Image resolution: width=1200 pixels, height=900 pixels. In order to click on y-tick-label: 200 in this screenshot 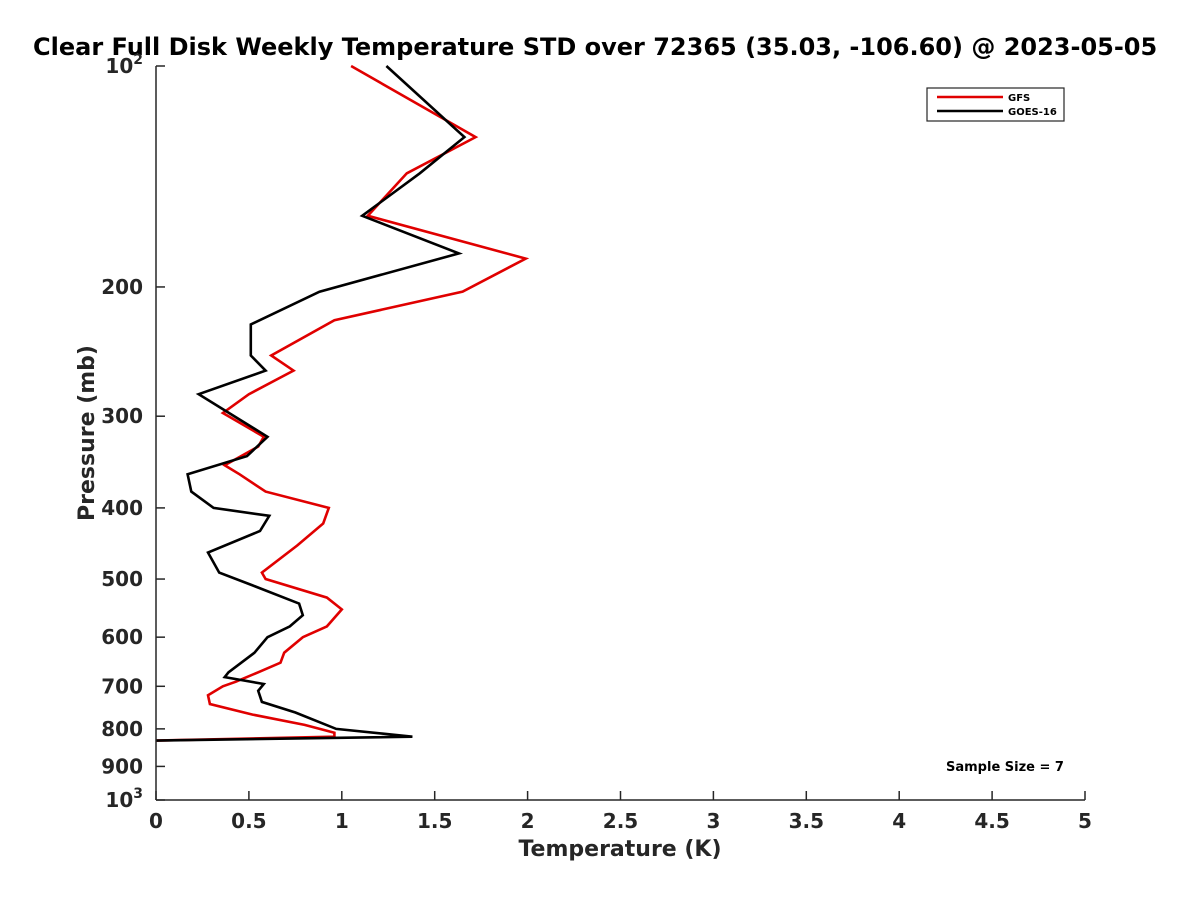, I will do `click(122, 287)`.